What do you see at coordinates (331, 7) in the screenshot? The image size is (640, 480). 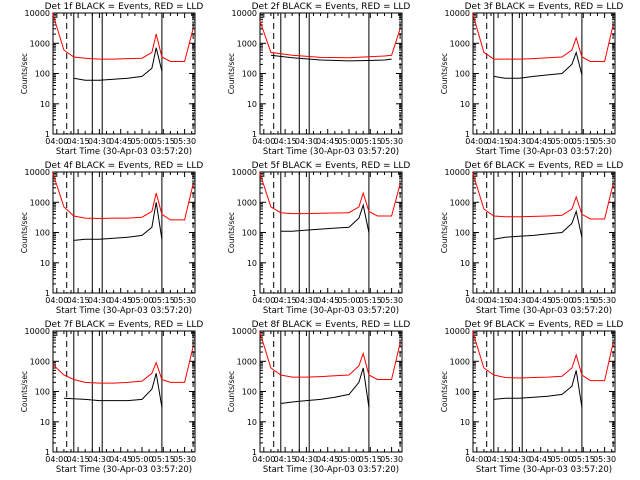 I see `panel-title: Det 2f BLACK = Events, RED = LLD` at bounding box center [331, 7].